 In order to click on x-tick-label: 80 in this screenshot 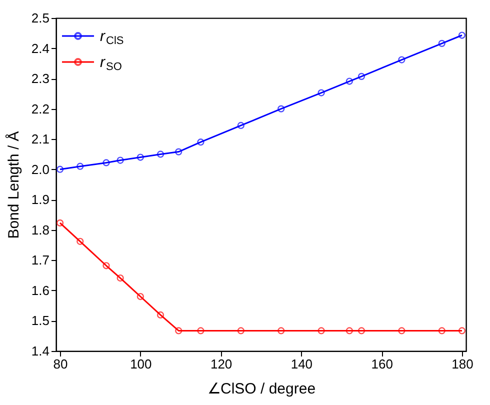, I will do `click(60, 364)`.